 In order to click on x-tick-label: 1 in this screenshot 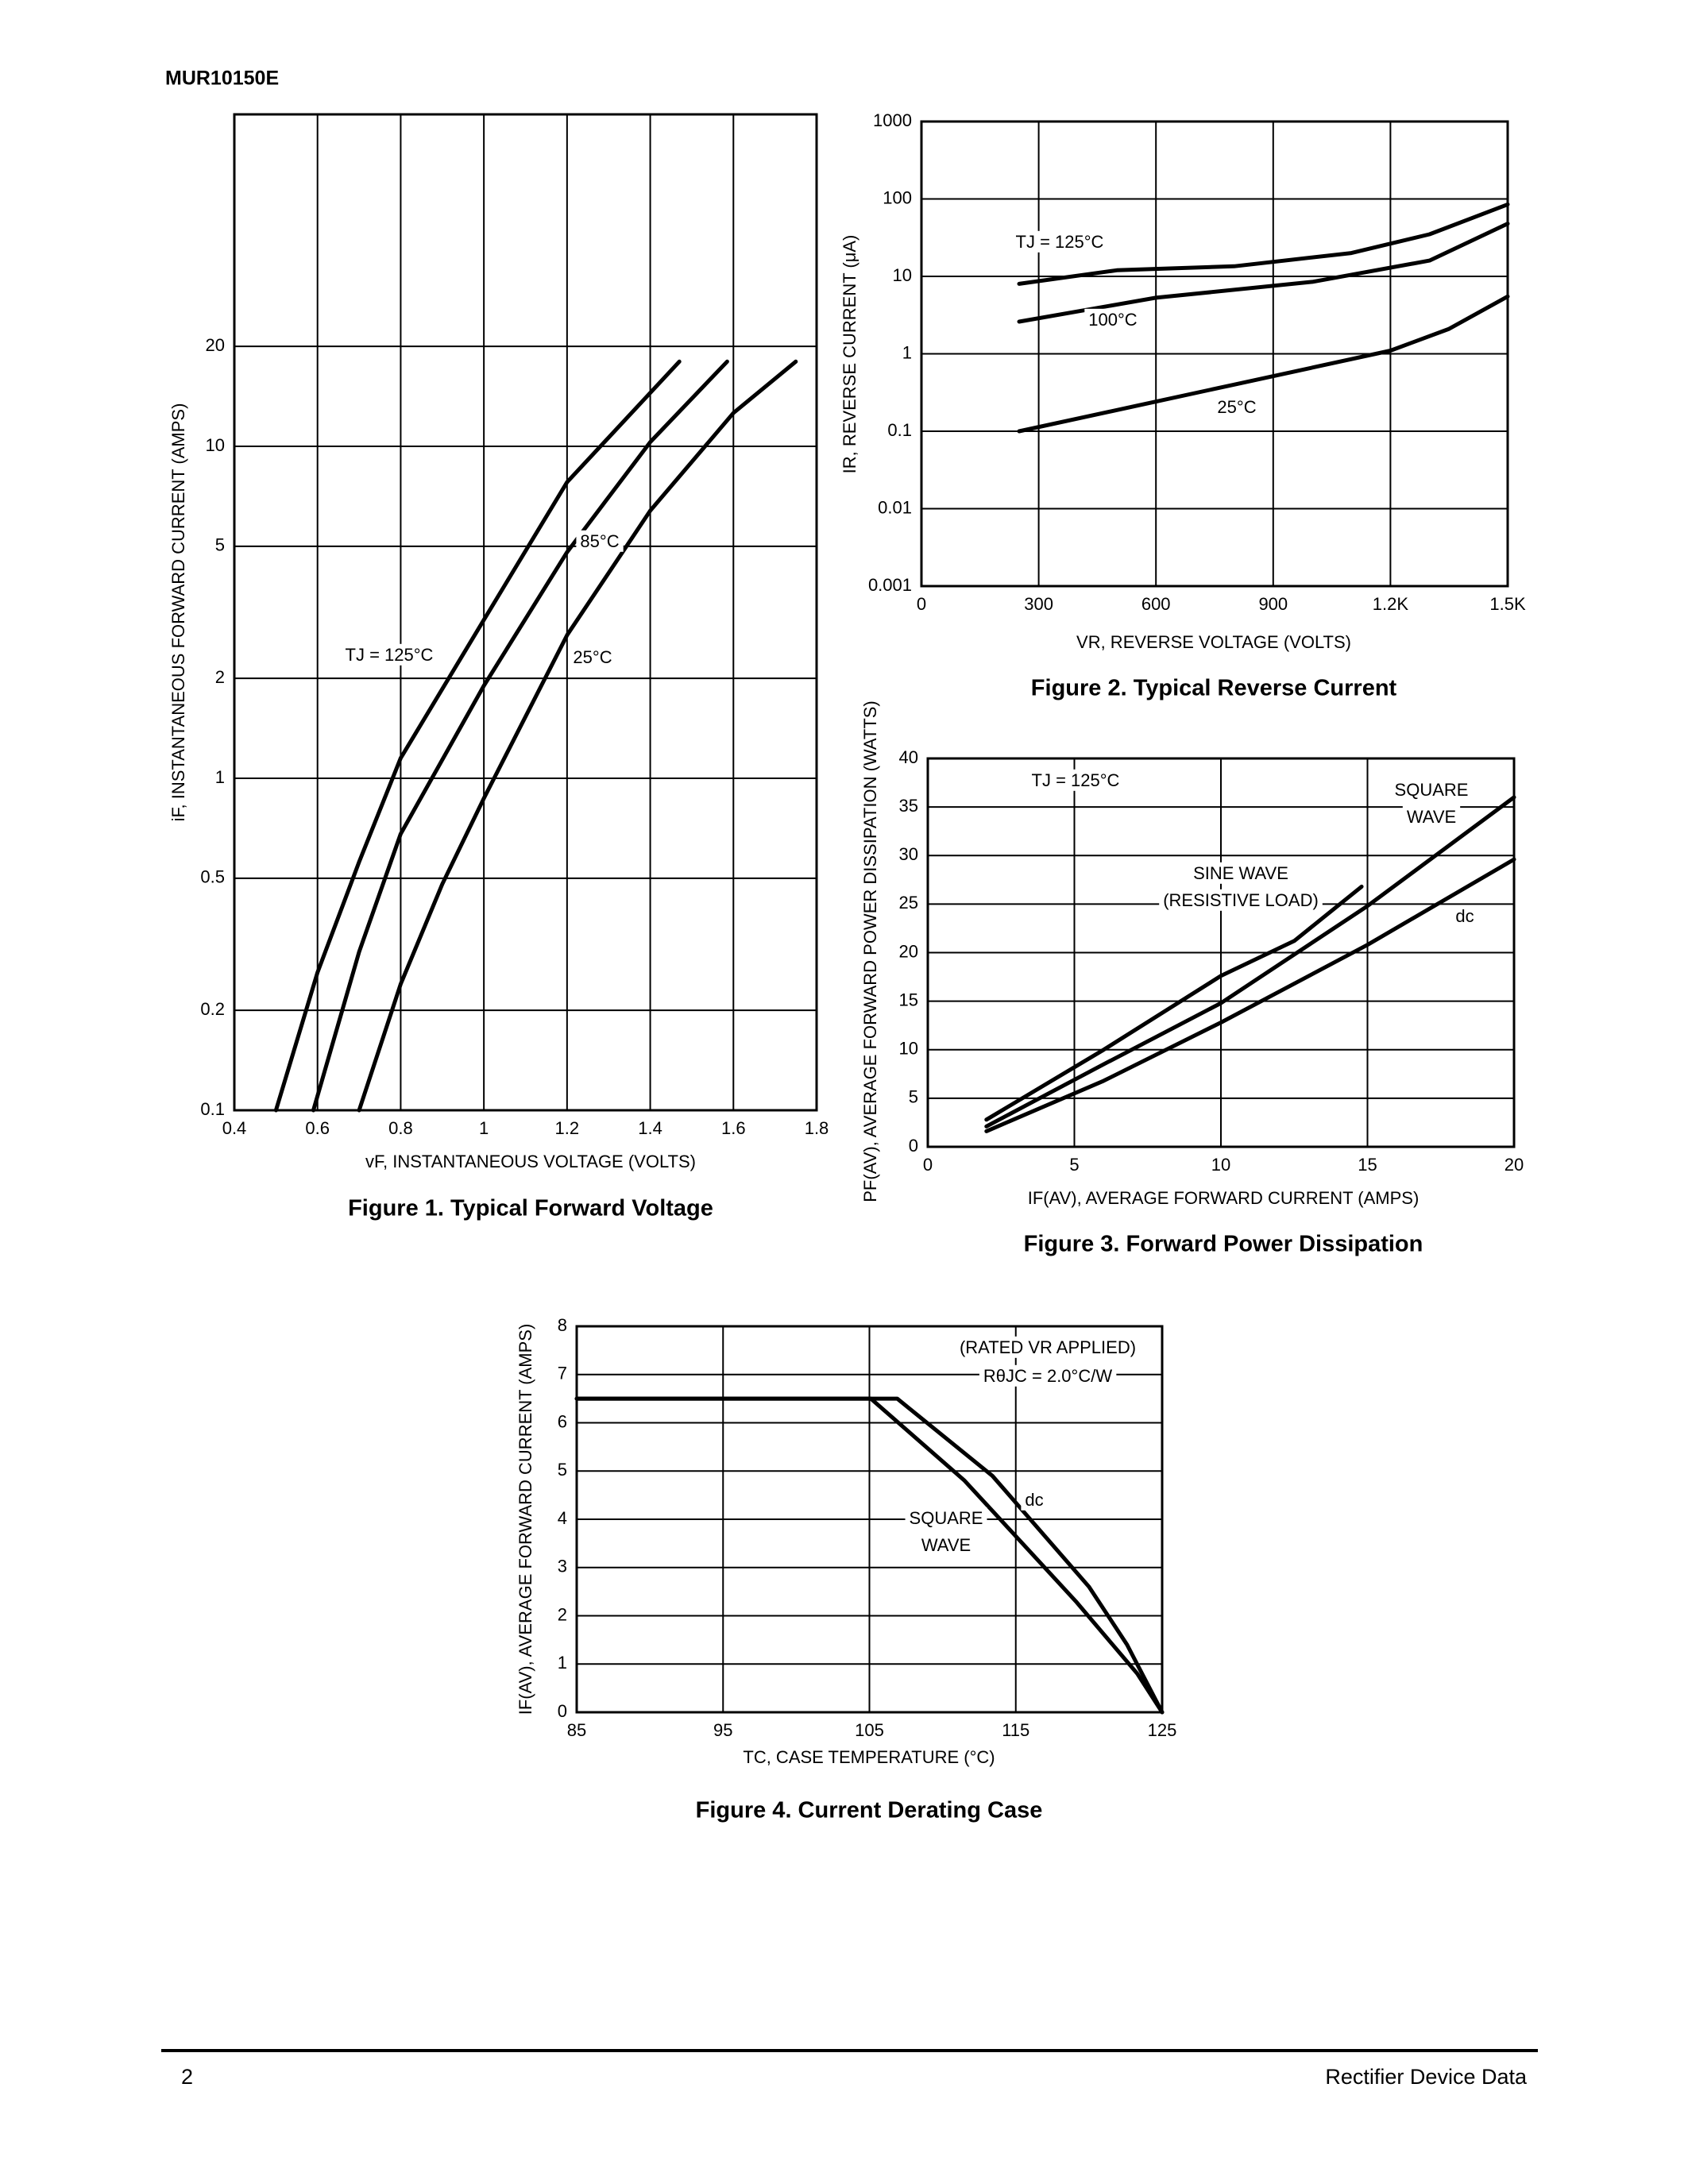, I will do `click(484, 1128)`.